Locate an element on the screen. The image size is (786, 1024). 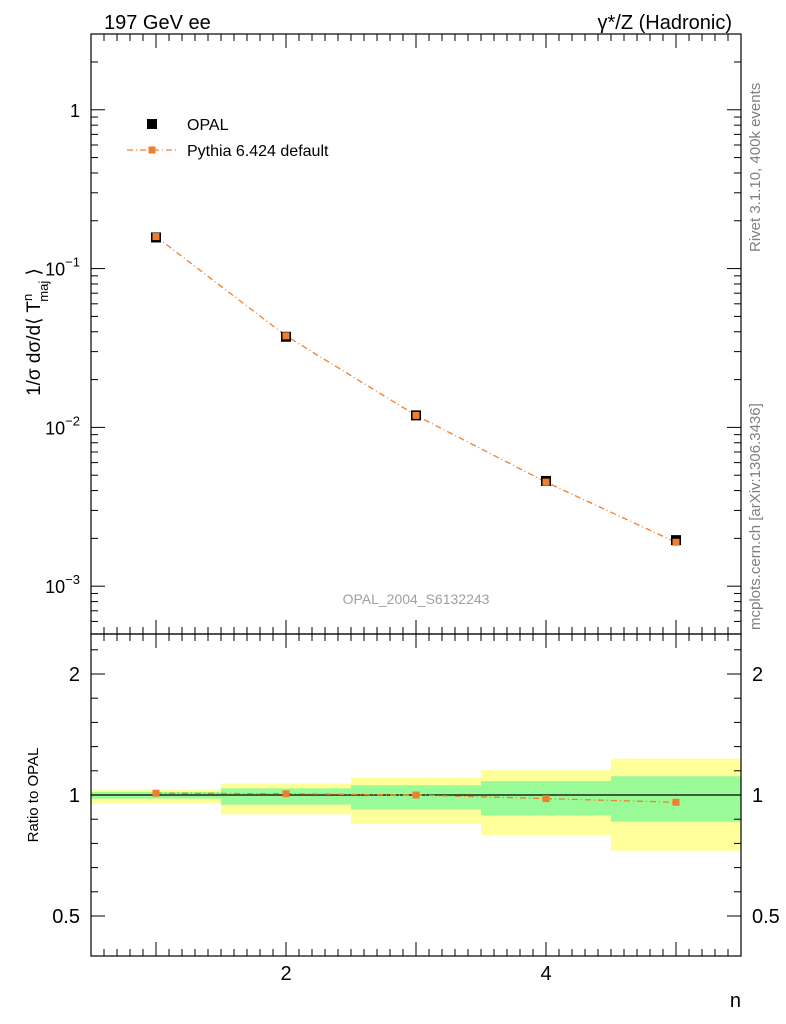
ratio-y-tick-label-left: 0.5 is located at coordinates (66, 917).